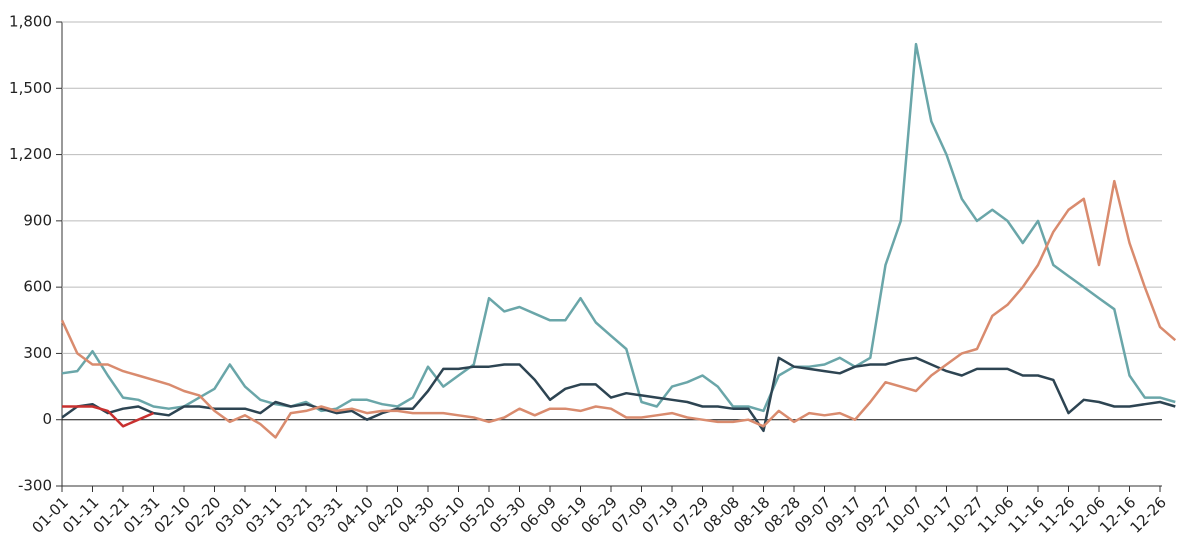 The width and height of the screenshot is (1182, 533). Describe the element at coordinates (30, 22) in the screenshot. I see `y-tick-label: 1,800` at that location.